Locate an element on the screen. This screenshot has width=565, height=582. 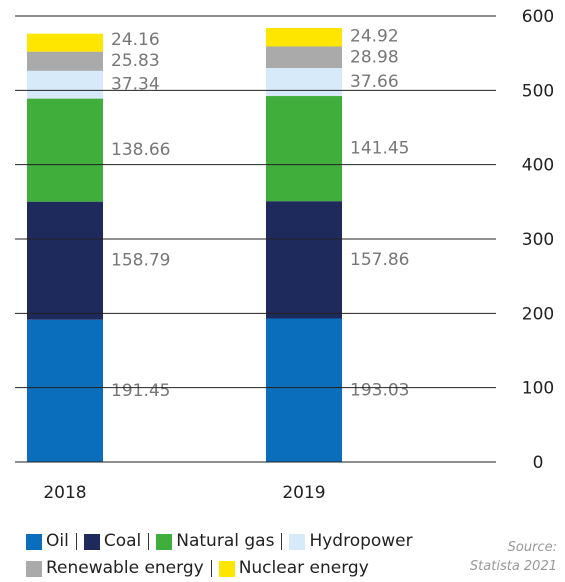
y-tick-label: 0 is located at coordinates (538, 463).